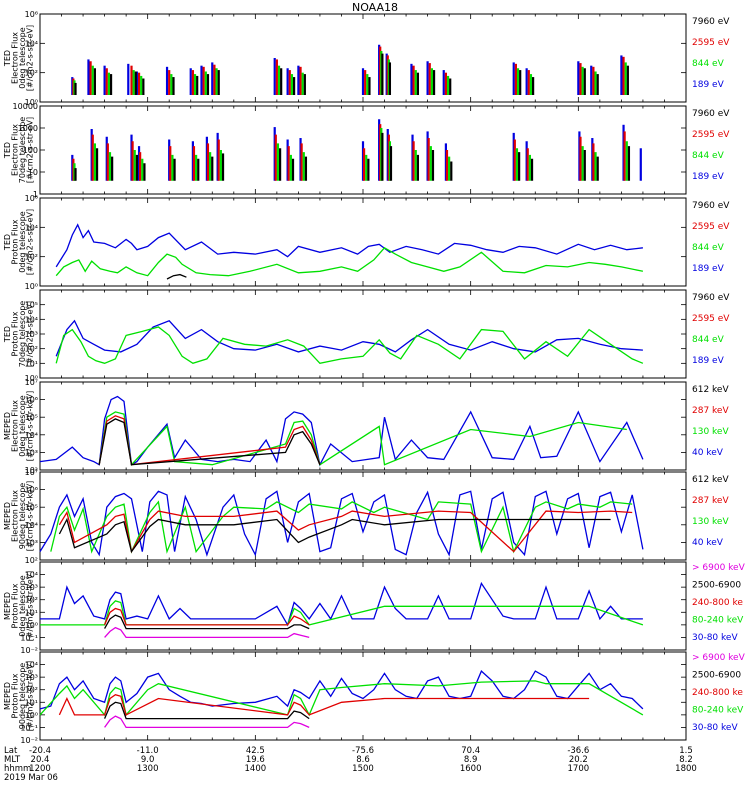 The height and width of the screenshot is (800, 750). Describe the element at coordinates (22, 696) in the screenshot. I see `y-axis-label: 90deg telescope` at that location.